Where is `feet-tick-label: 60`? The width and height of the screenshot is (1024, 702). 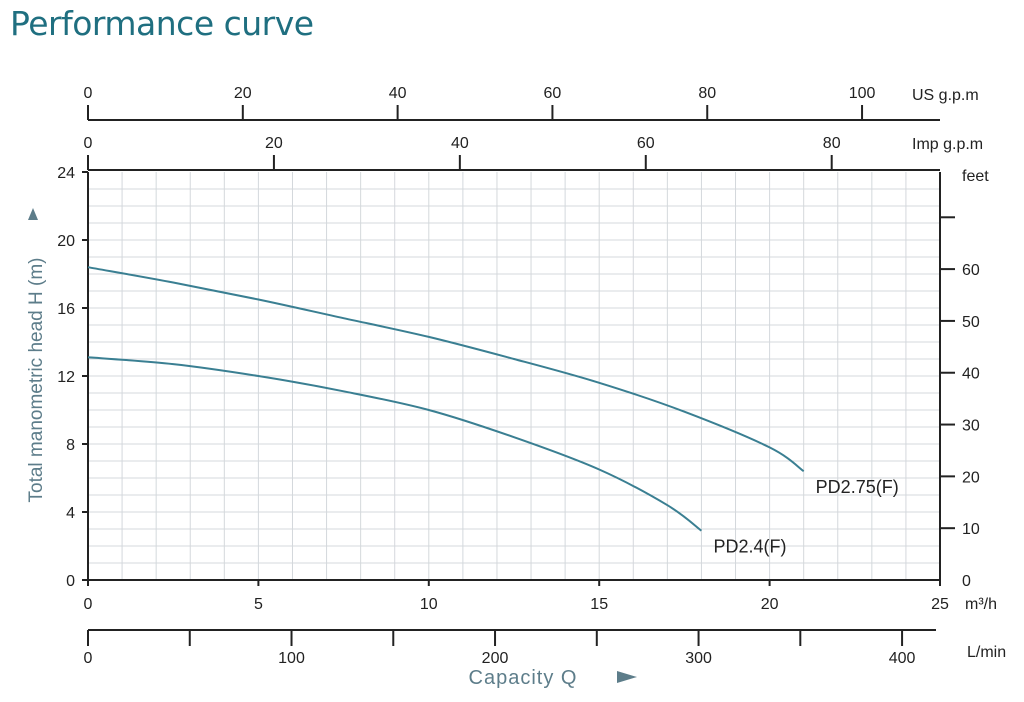 feet-tick-label: 60 is located at coordinates (971, 270).